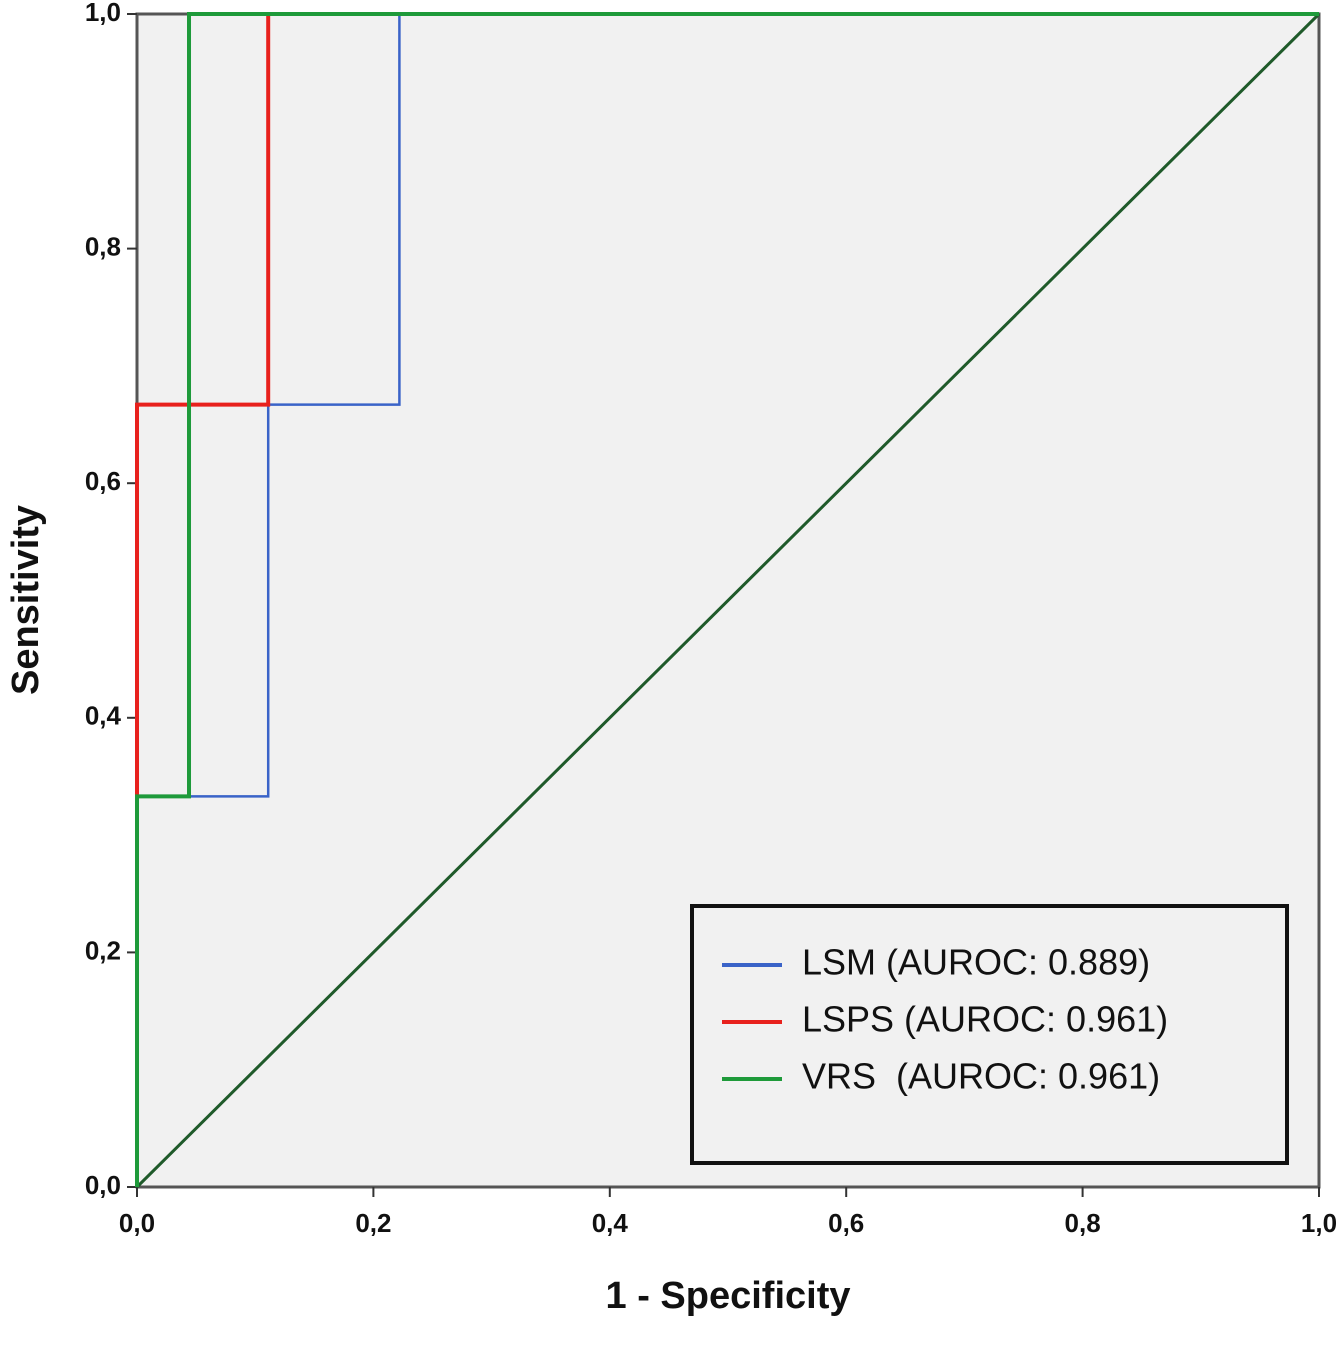 The image size is (1341, 1346). Describe the element at coordinates (976, 962) in the screenshot. I see `legend-label: LSM (AUROC: 0.889)` at that location.